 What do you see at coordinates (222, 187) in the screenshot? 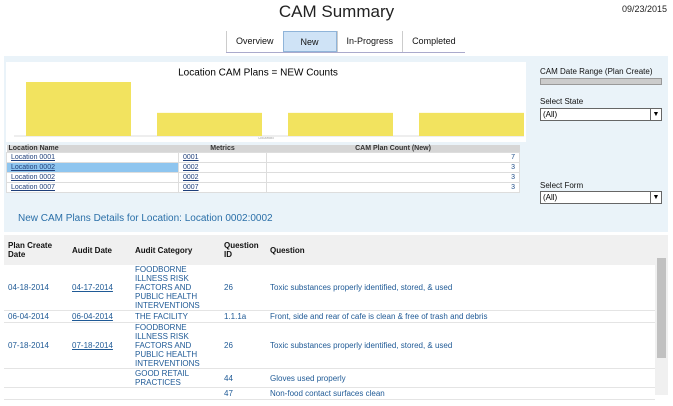
I see `table-cell: 0007` at bounding box center [222, 187].